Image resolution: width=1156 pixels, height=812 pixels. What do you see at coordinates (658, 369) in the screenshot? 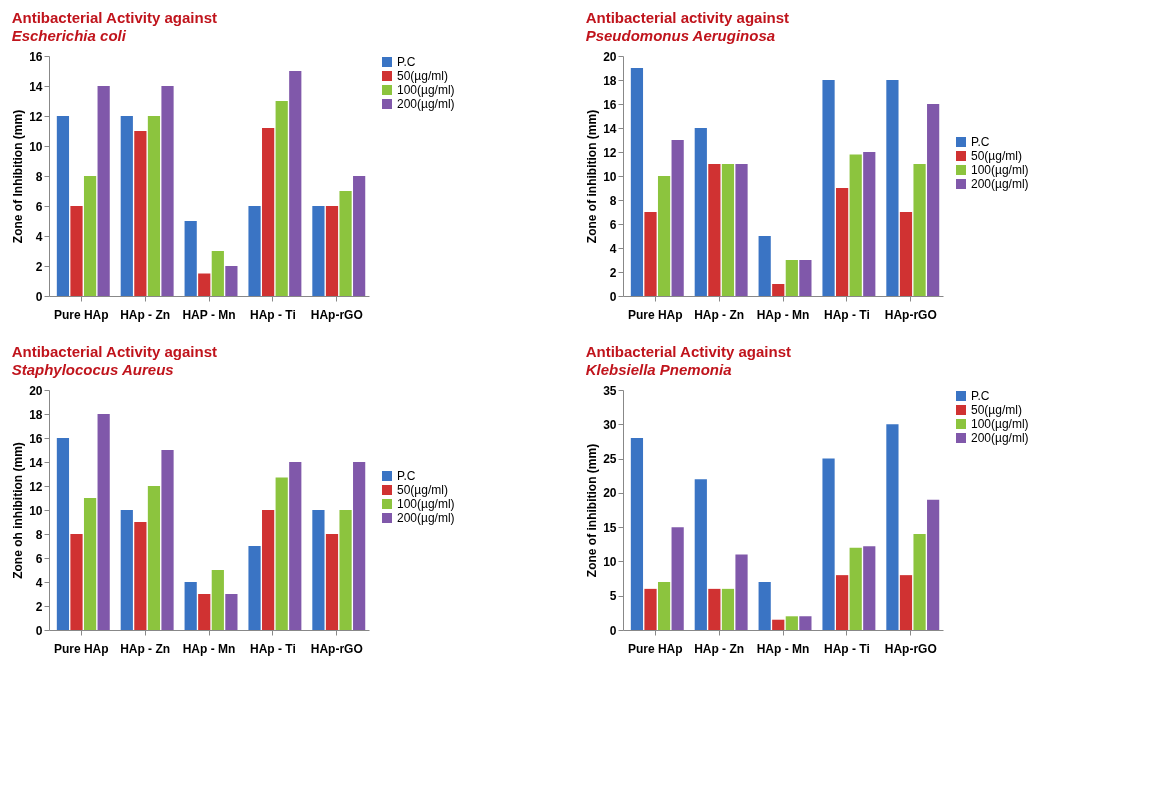
I see `chart-subtitle: Klebsiella Pnemonia` at bounding box center [658, 369].